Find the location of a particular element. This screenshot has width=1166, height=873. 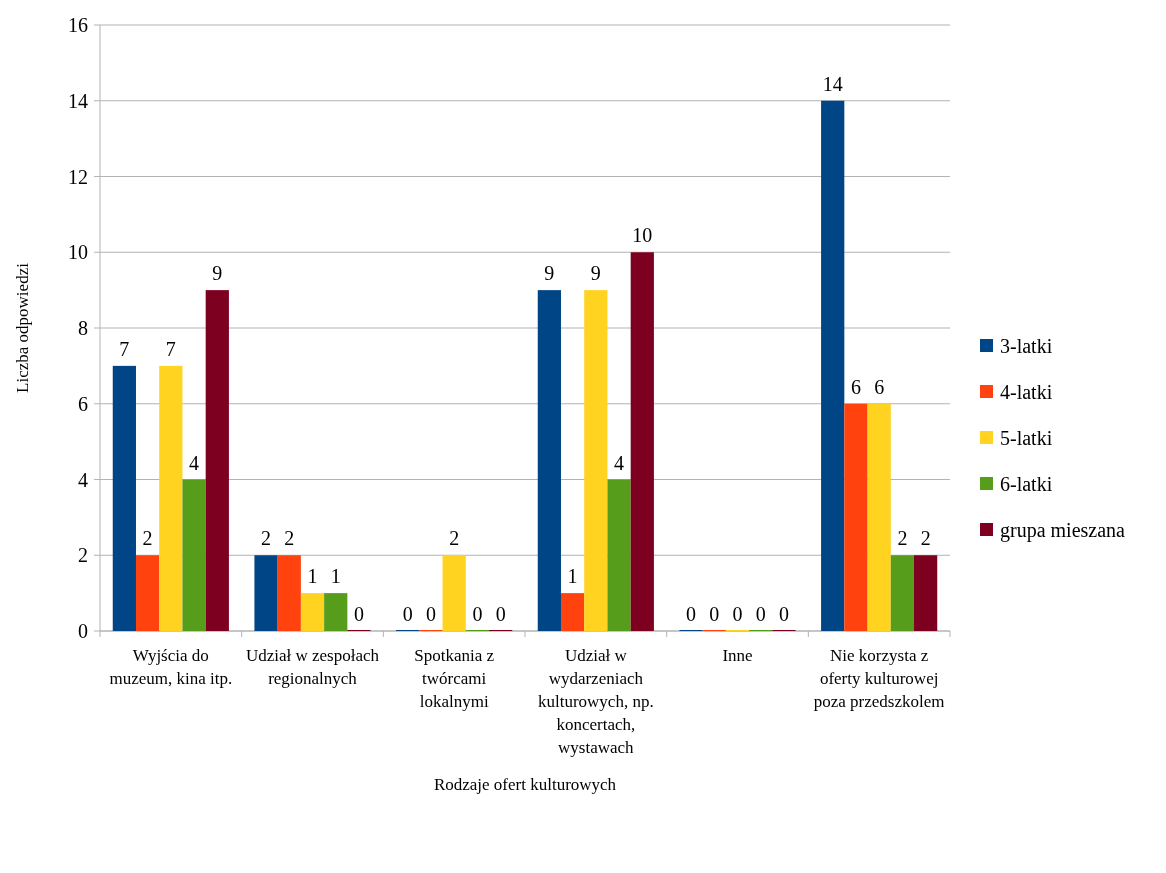

y-tick-label: 6 is located at coordinates (83, 403).